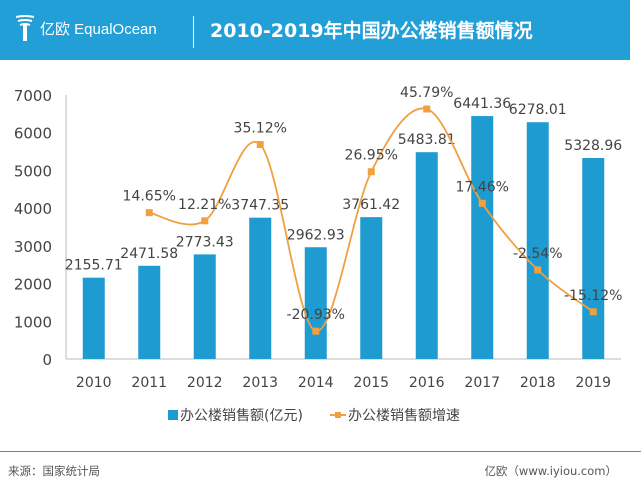  Describe the element at coordinates (316, 383) in the screenshot. I see `x-tick-label: 2014` at that location.